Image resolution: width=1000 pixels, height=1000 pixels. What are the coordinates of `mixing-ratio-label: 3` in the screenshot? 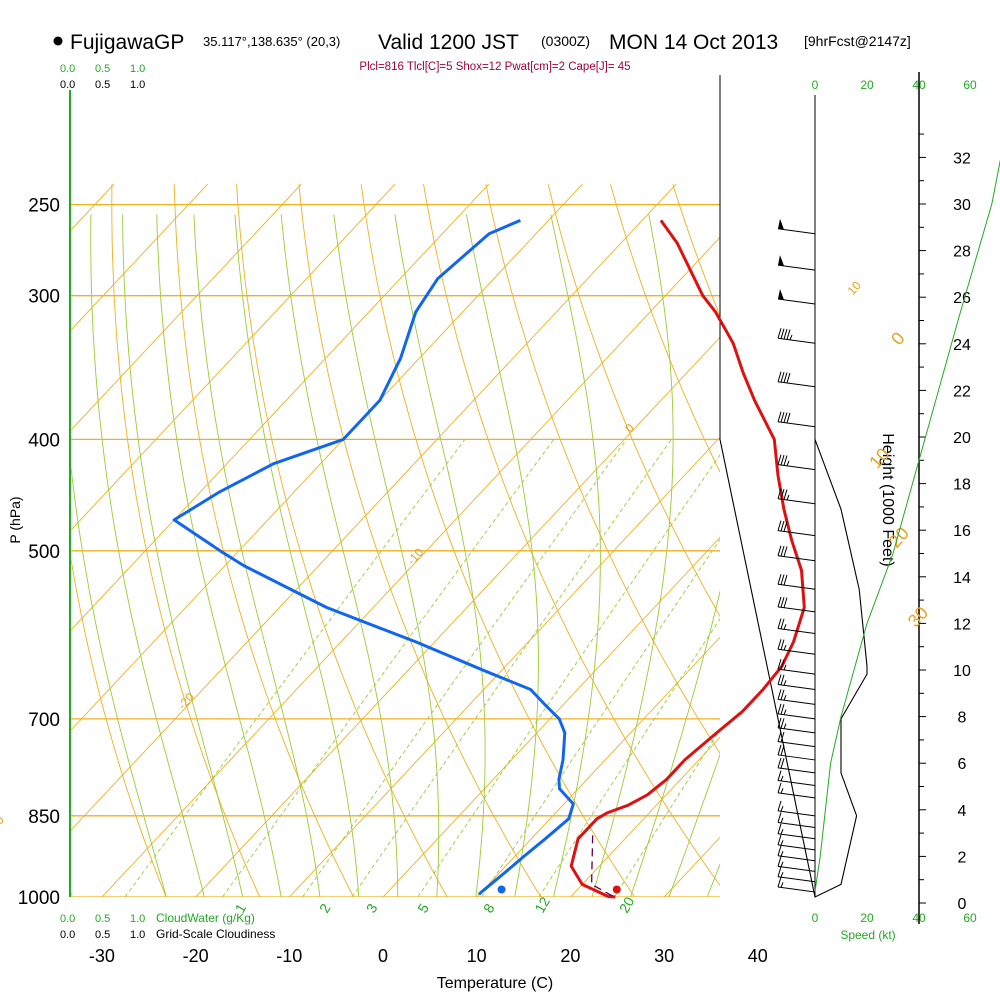 It's located at (372, 908).